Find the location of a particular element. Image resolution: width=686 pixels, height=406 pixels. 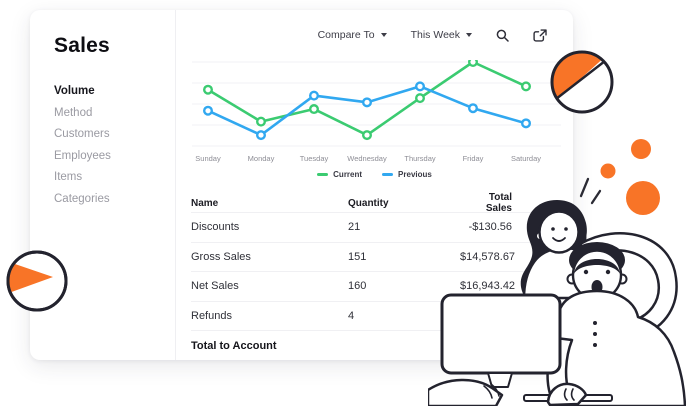

cell-total: -$130.56 is located at coordinates (490, 227).